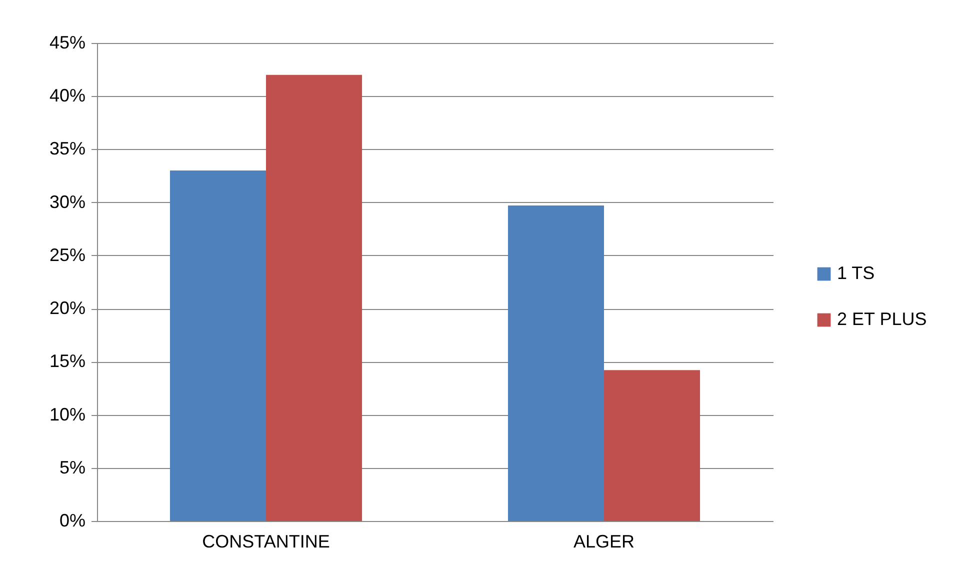  Describe the element at coordinates (72, 520) in the screenshot. I see `y-tick-label: 0%` at that location.